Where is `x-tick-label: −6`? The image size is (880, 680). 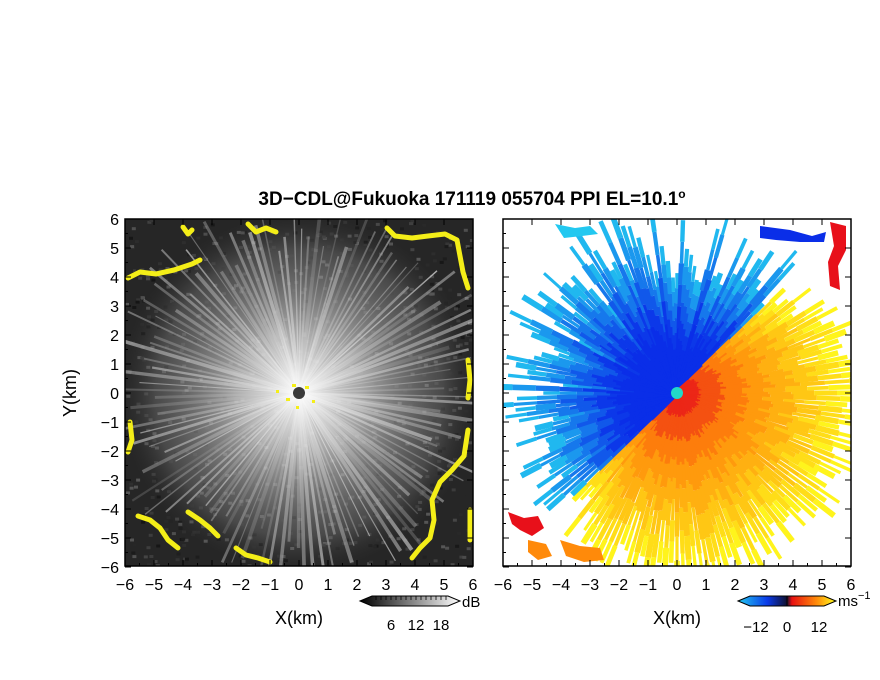
x-tick-label: −6 is located at coordinates (125, 585).